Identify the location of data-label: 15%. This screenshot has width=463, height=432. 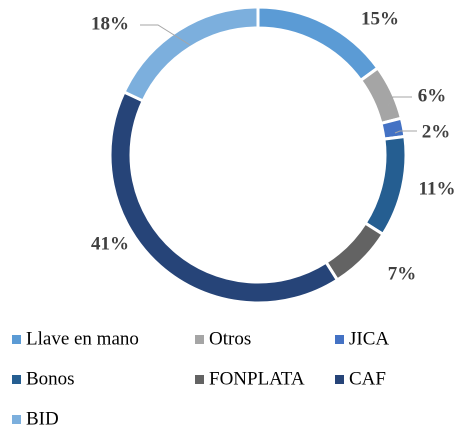
(380, 18).